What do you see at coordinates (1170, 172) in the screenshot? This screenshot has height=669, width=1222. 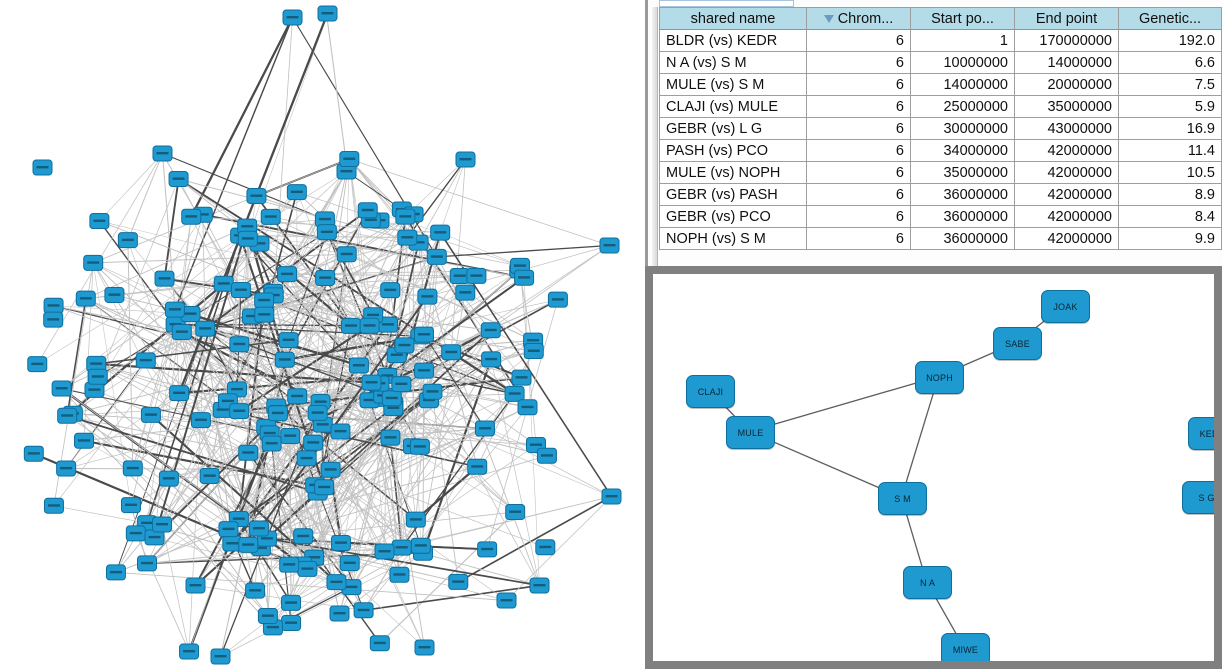 I see `cell-genetic: 10.5` at bounding box center [1170, 172].